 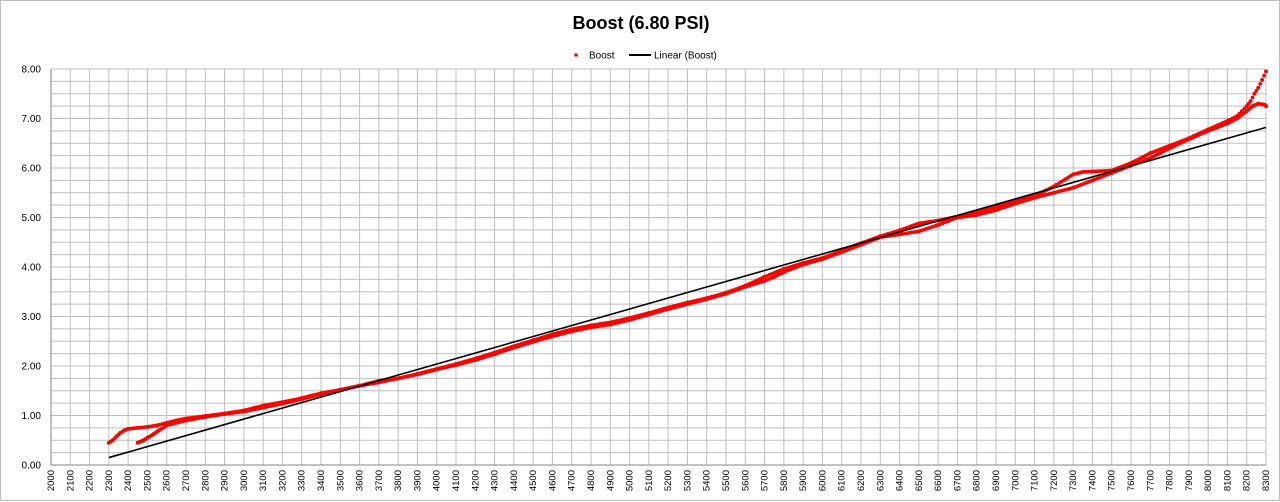 What do you see at coordinates (1150, 480) in the screenshot?
I see `x-tick-label: 7700` at bounding box center [1150, 480].